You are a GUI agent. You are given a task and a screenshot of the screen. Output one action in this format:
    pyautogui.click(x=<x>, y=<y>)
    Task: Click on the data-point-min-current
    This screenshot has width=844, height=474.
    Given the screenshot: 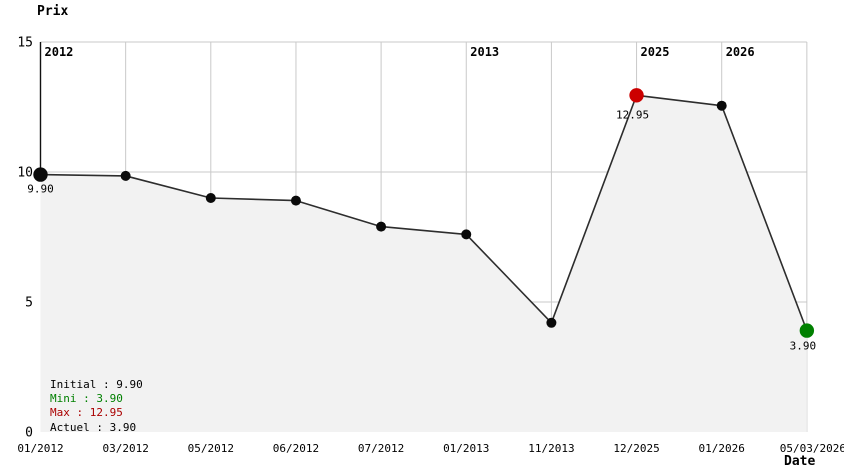 What is the action you would take?
    pyautogui.click(x=807, y=330)
    